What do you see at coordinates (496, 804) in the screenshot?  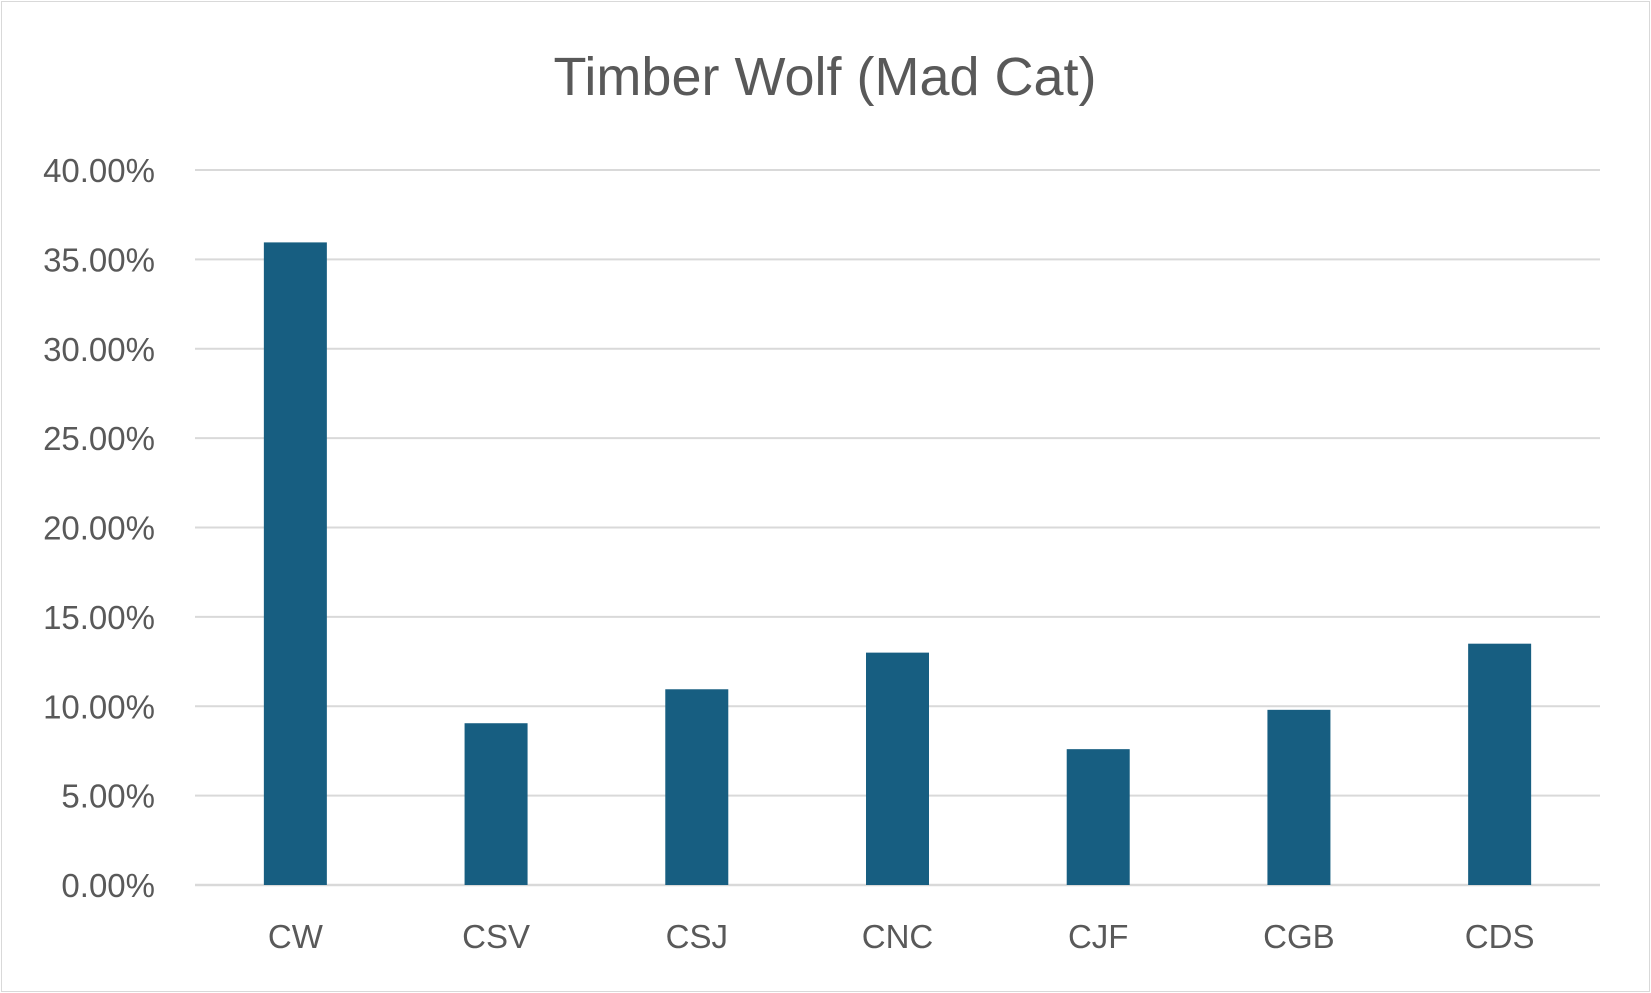 I see `bar-csv` at bounding box center [496, 804].